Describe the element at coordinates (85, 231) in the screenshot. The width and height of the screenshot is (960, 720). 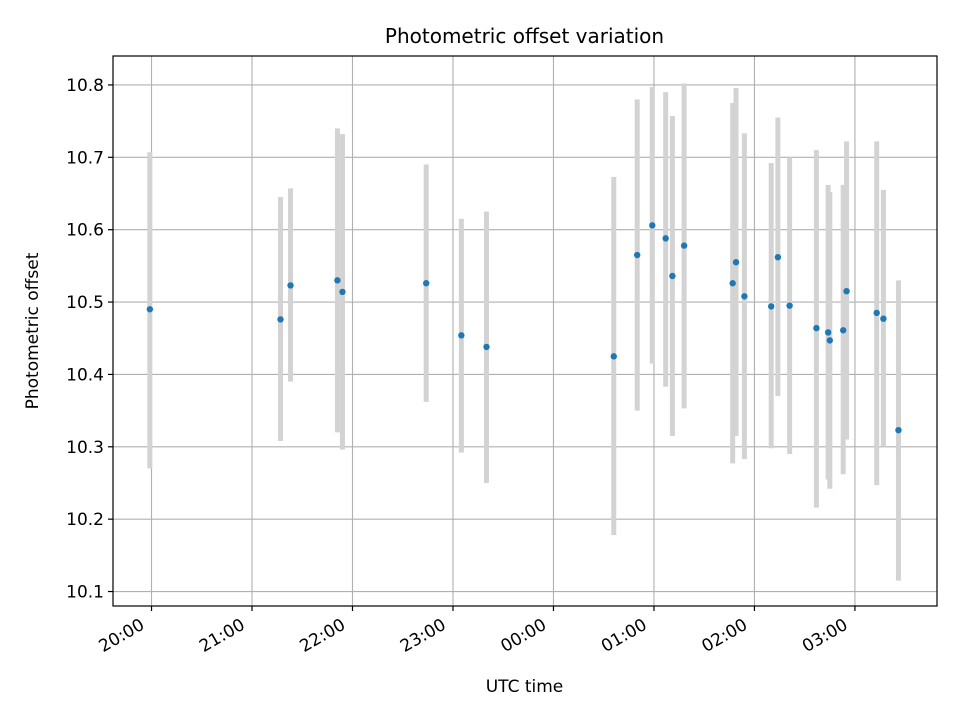
I see `y-tick-label: 10.6` at that location.